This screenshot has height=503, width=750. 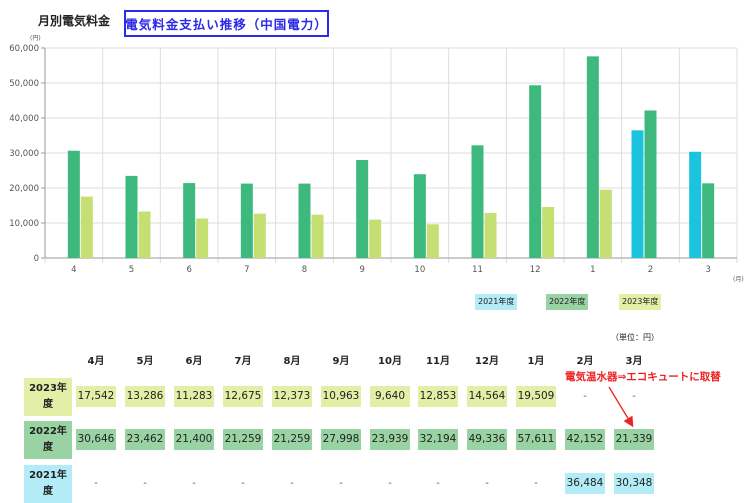 I want to click on value-cell: 12,675, so click(x=243, y=396).